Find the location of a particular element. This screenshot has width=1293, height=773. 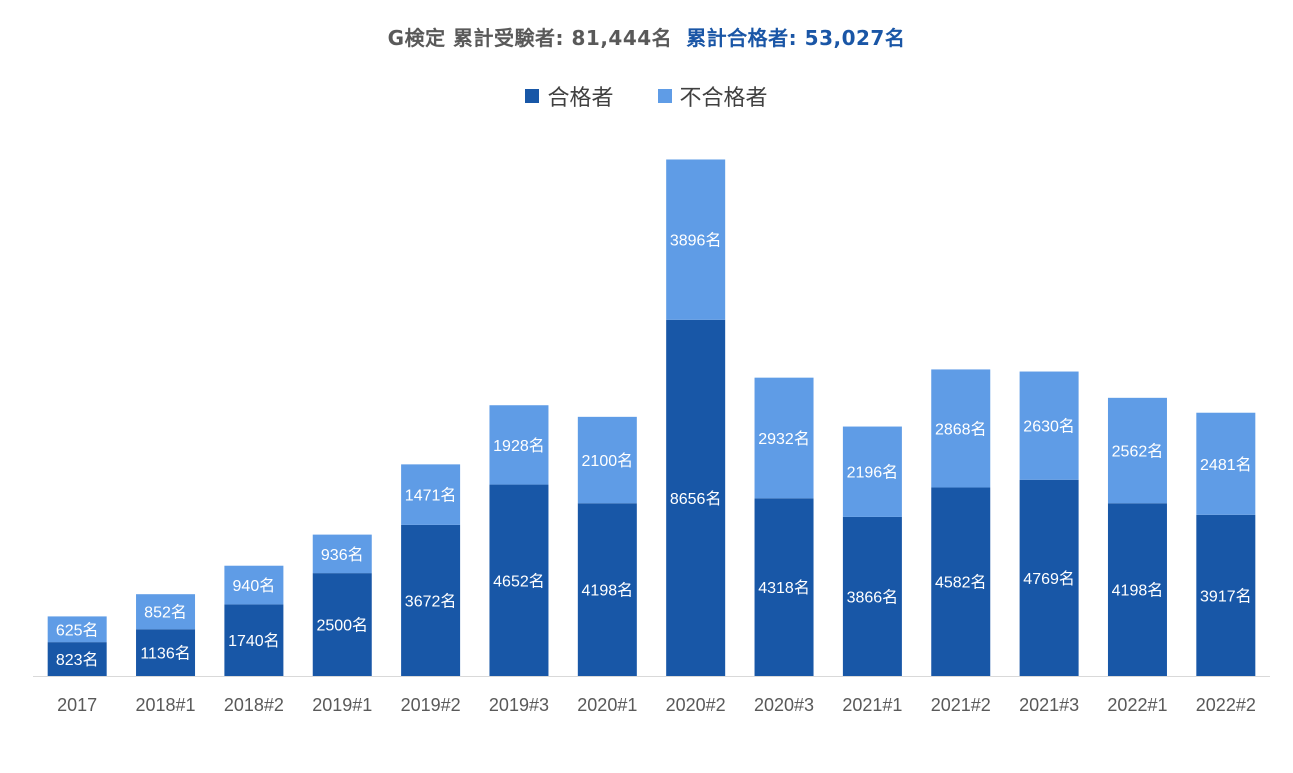

bar-pass-2022#1 is located at coordinates (1137, 589).